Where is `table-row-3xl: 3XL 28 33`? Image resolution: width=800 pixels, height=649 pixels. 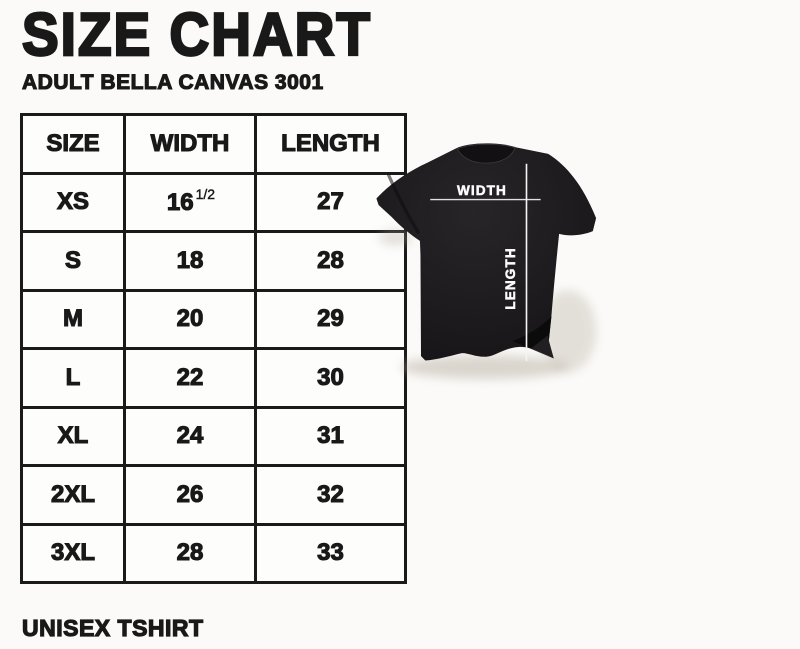 table-row-3xl: 3XL 28 33 is located at coordinates (213, 553).